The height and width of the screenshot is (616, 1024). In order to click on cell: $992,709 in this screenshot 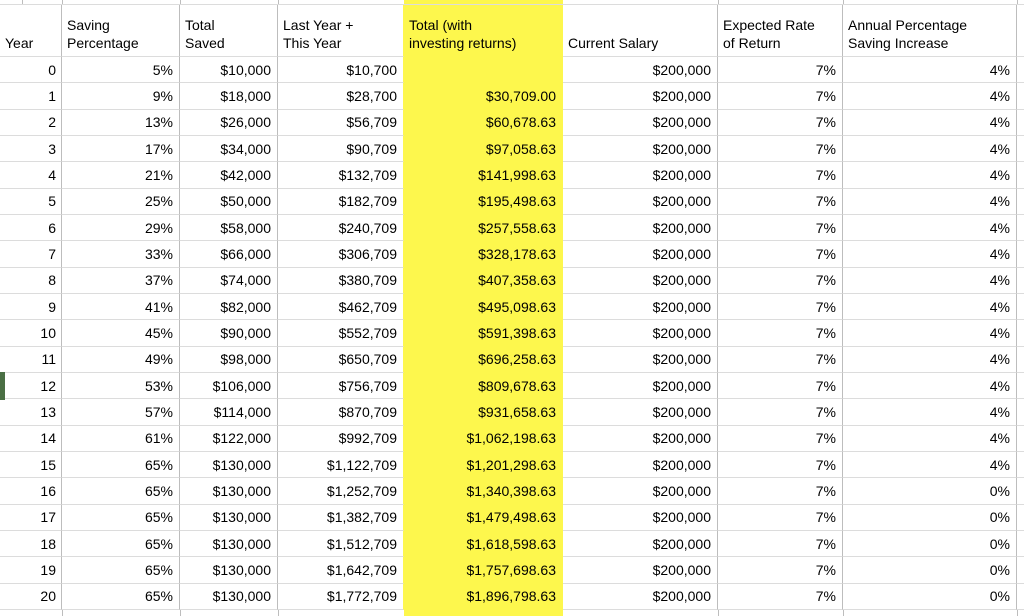, I will do `click(341, 438)`.